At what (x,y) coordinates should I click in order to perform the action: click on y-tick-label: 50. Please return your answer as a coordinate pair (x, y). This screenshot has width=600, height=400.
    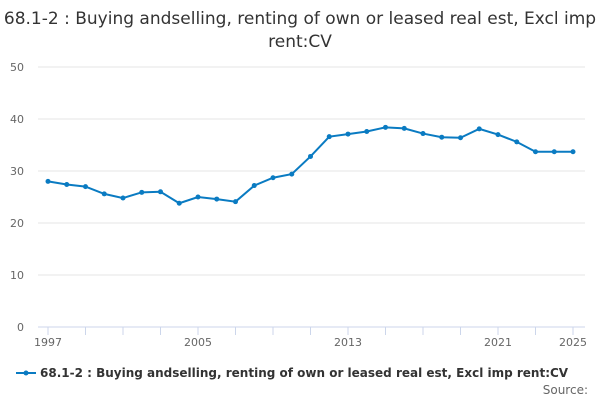
    Looking at the image, I should click on (17, 67).